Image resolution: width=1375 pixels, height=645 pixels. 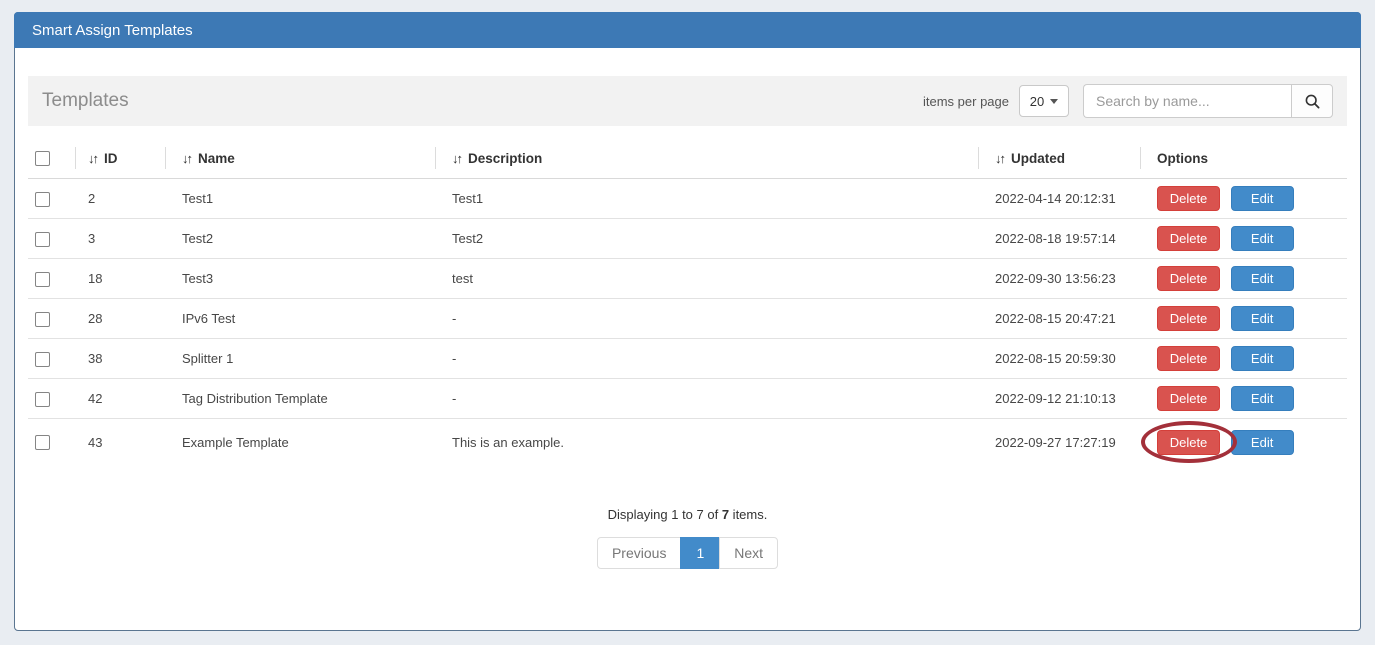 I want to click on search-button, so click(x=1312, y=101).